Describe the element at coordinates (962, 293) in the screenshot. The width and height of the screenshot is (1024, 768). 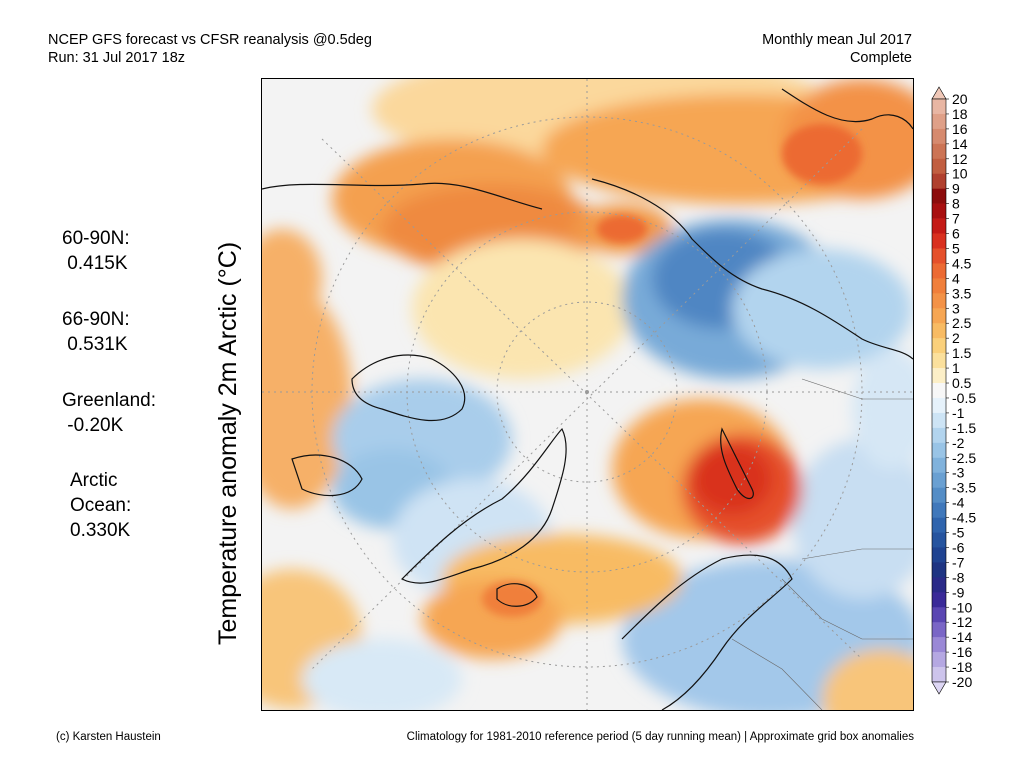
I see `colorbar-tick-label: 3.5` at that location.